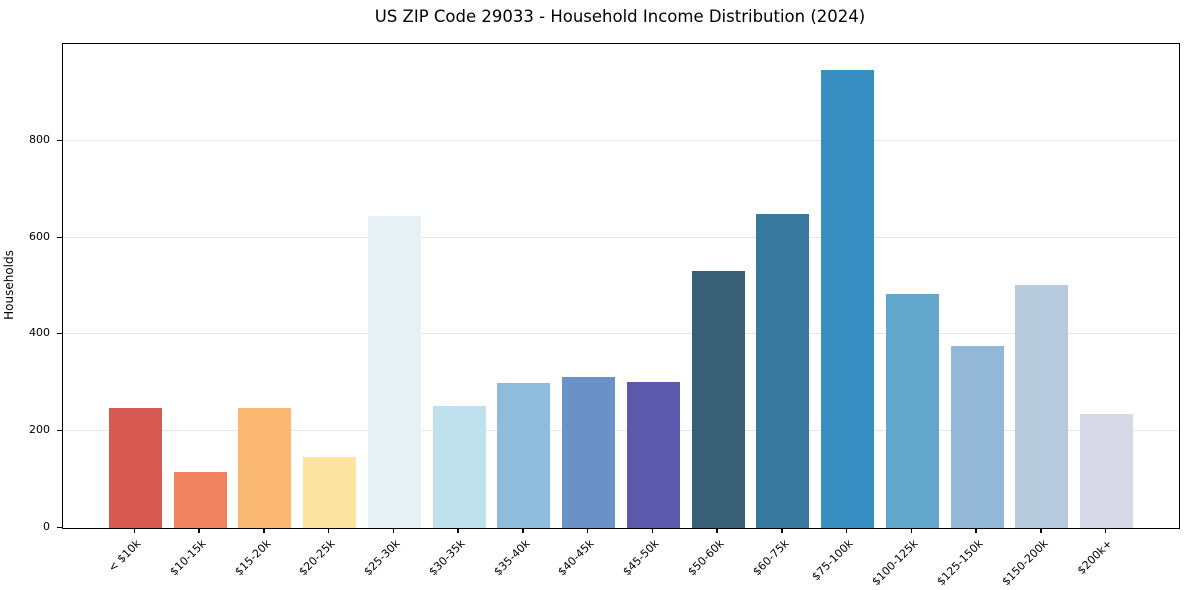 The width and height of the screenshot is (1189, 590). What do you see at coordinates (39, 139) in the screenshot?
I see `y-tick-label: 800` at bounding box center [39, 139].